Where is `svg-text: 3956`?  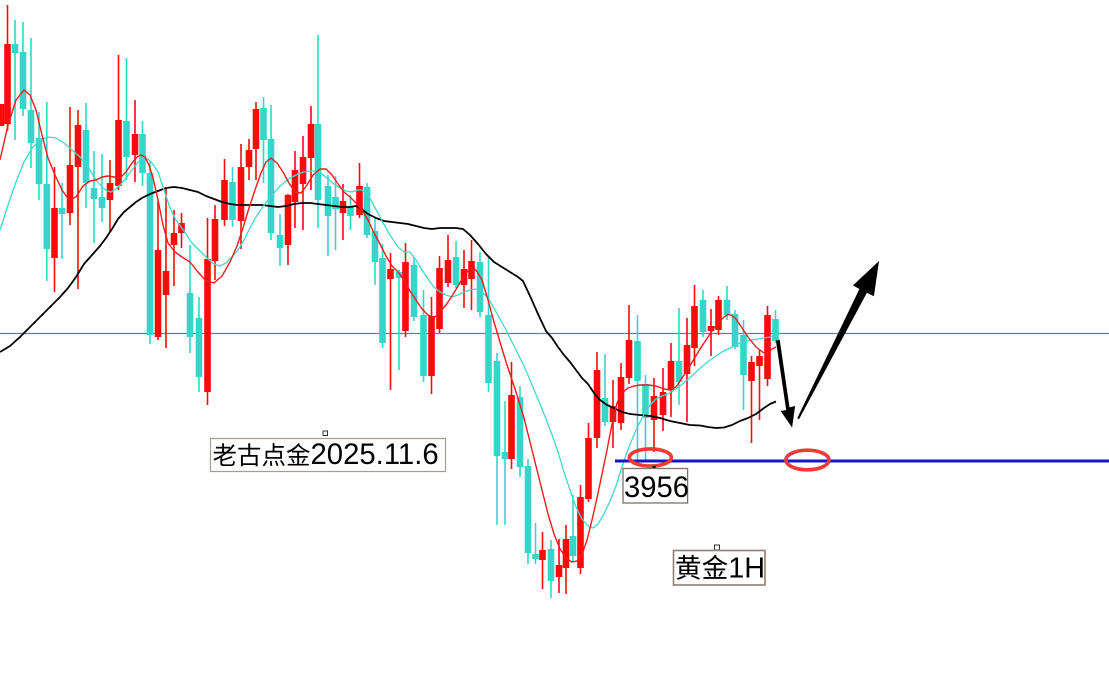 svg-text: 3956 is located at coordinates (656, 488).